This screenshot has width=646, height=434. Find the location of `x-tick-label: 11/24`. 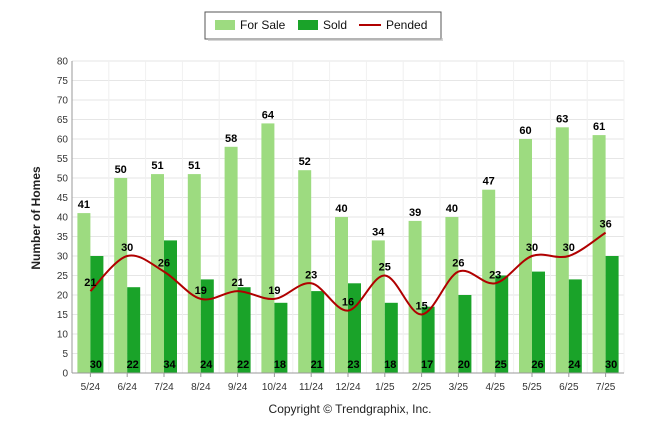

x-tick-label: 11/24 is located at coordinates (311, 387).